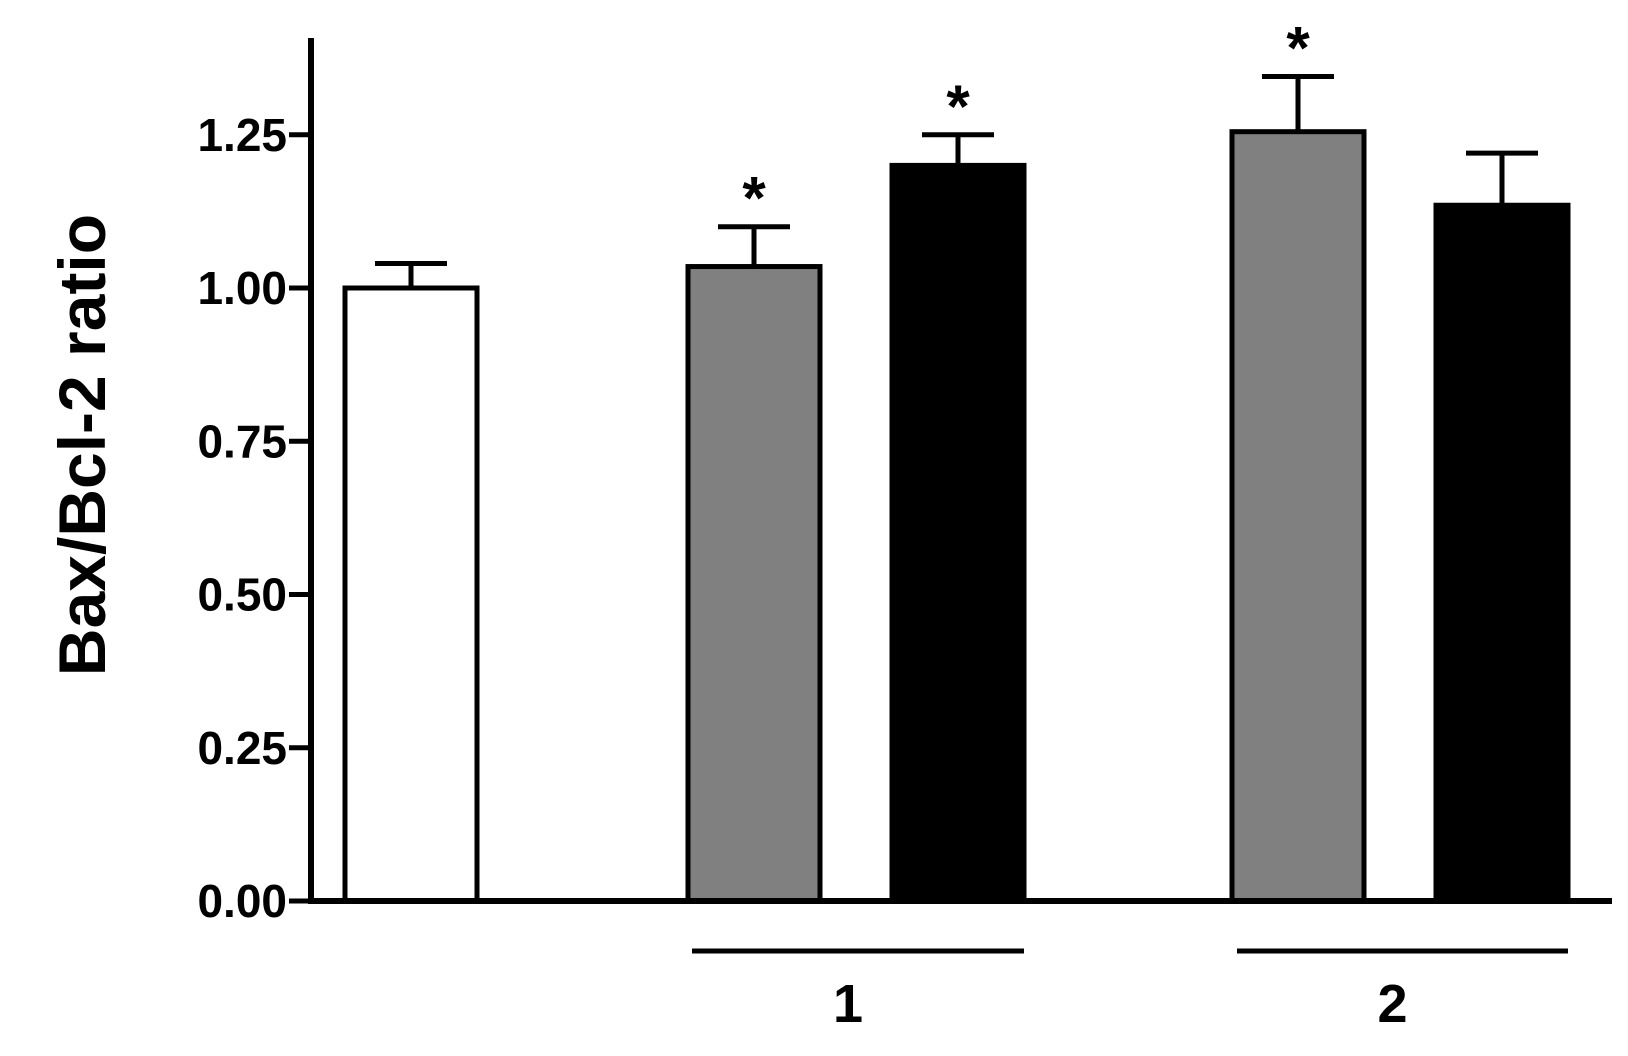 The width and height of the screenshot is (1628, 1056). What do you see at coordinates (1298, 48) in the screenshot?
I see `significance-marker-4: *` at bounding box center [1298, 48].